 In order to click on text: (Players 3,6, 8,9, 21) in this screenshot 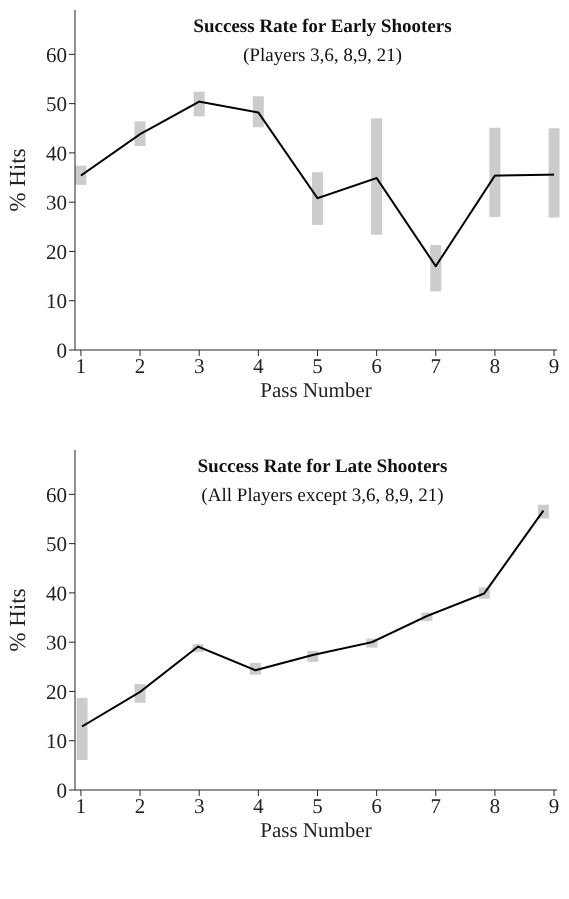, I will do `click(322, 56)`.